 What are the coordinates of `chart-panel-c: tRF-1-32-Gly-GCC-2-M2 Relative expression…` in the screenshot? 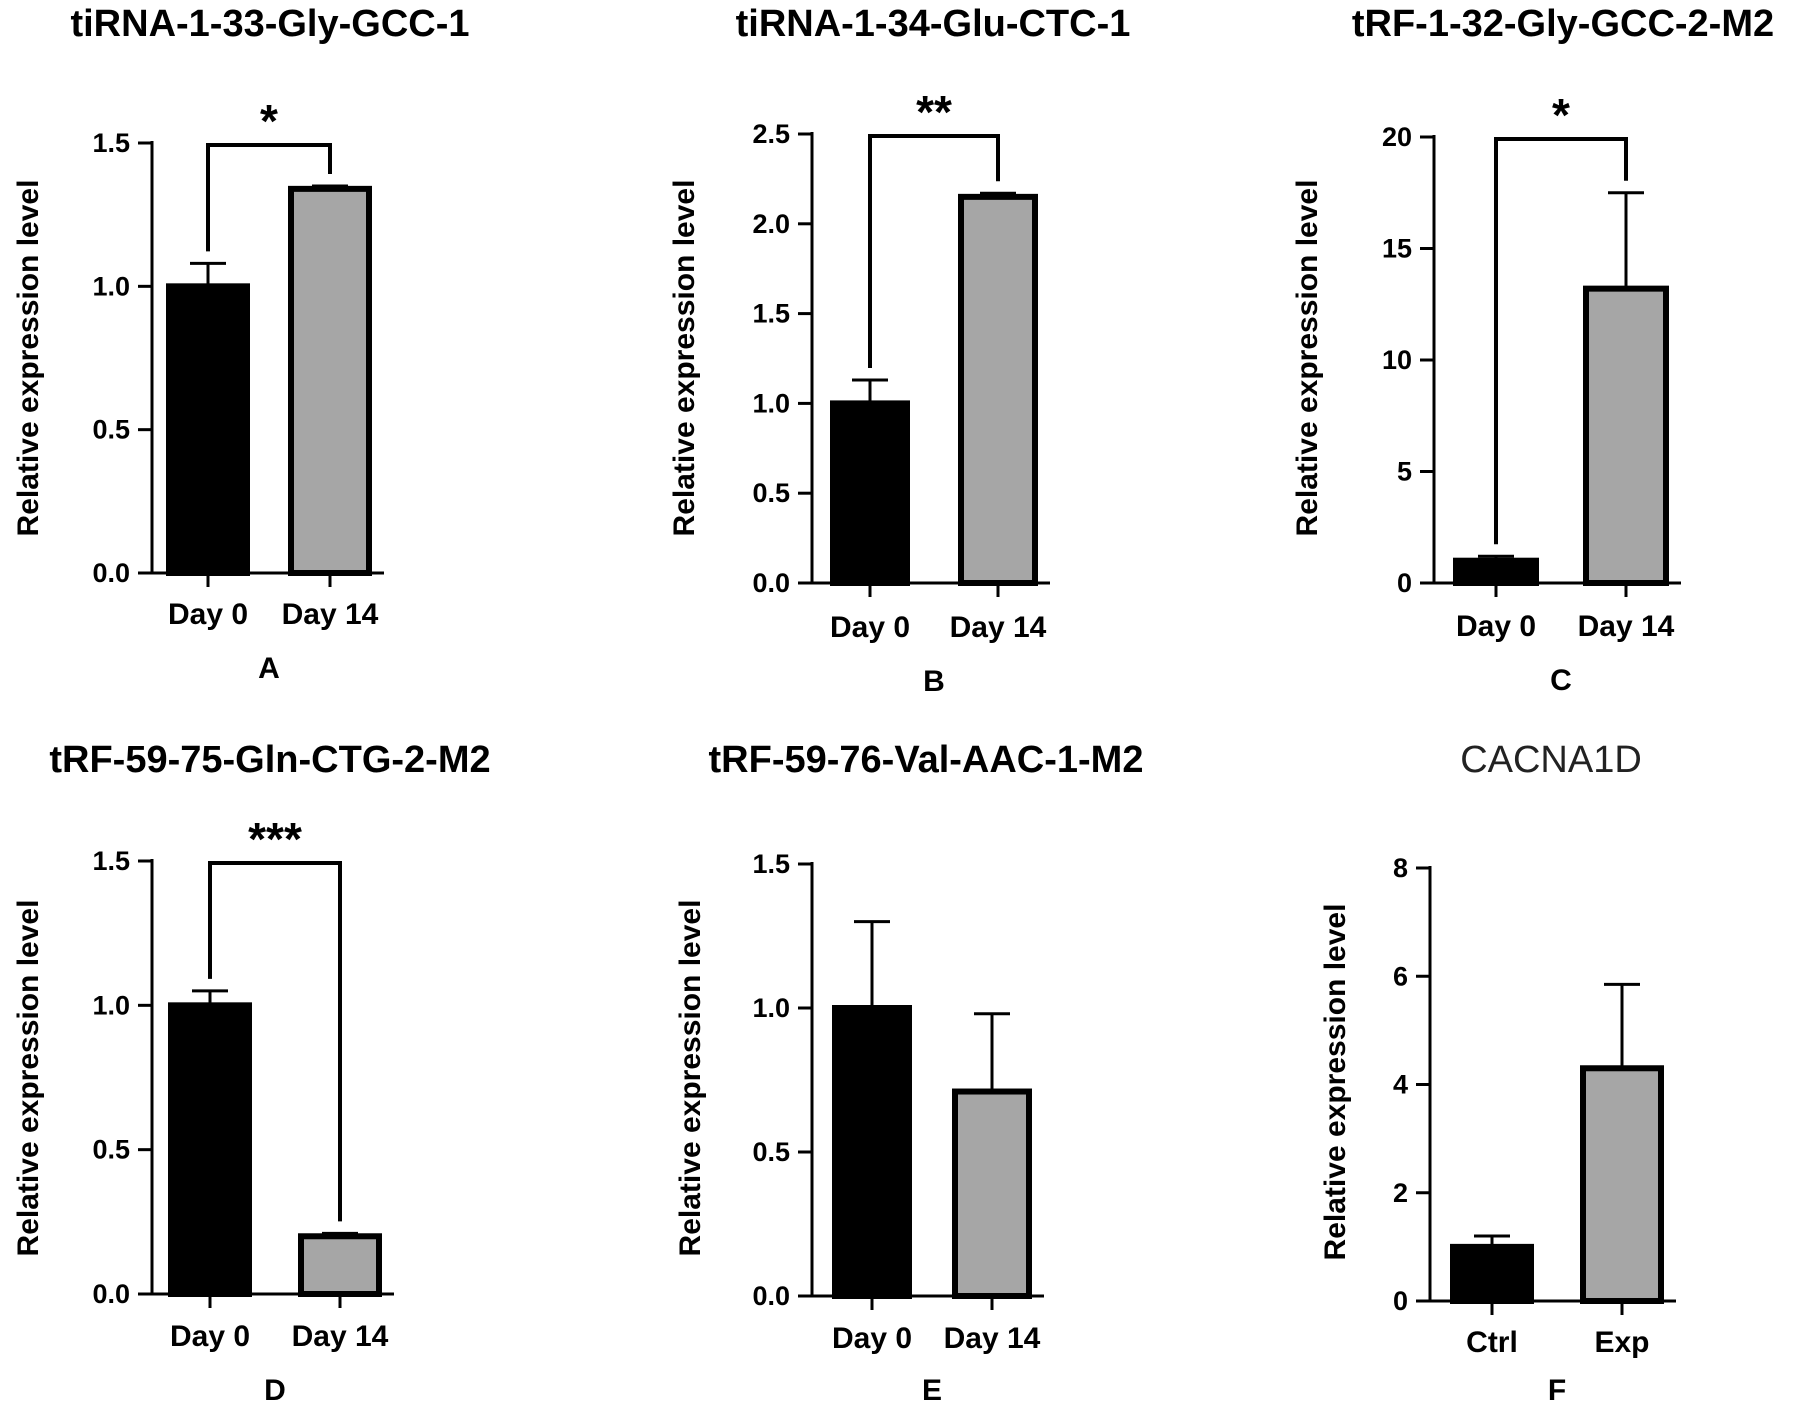 It's located at (1532, 350).